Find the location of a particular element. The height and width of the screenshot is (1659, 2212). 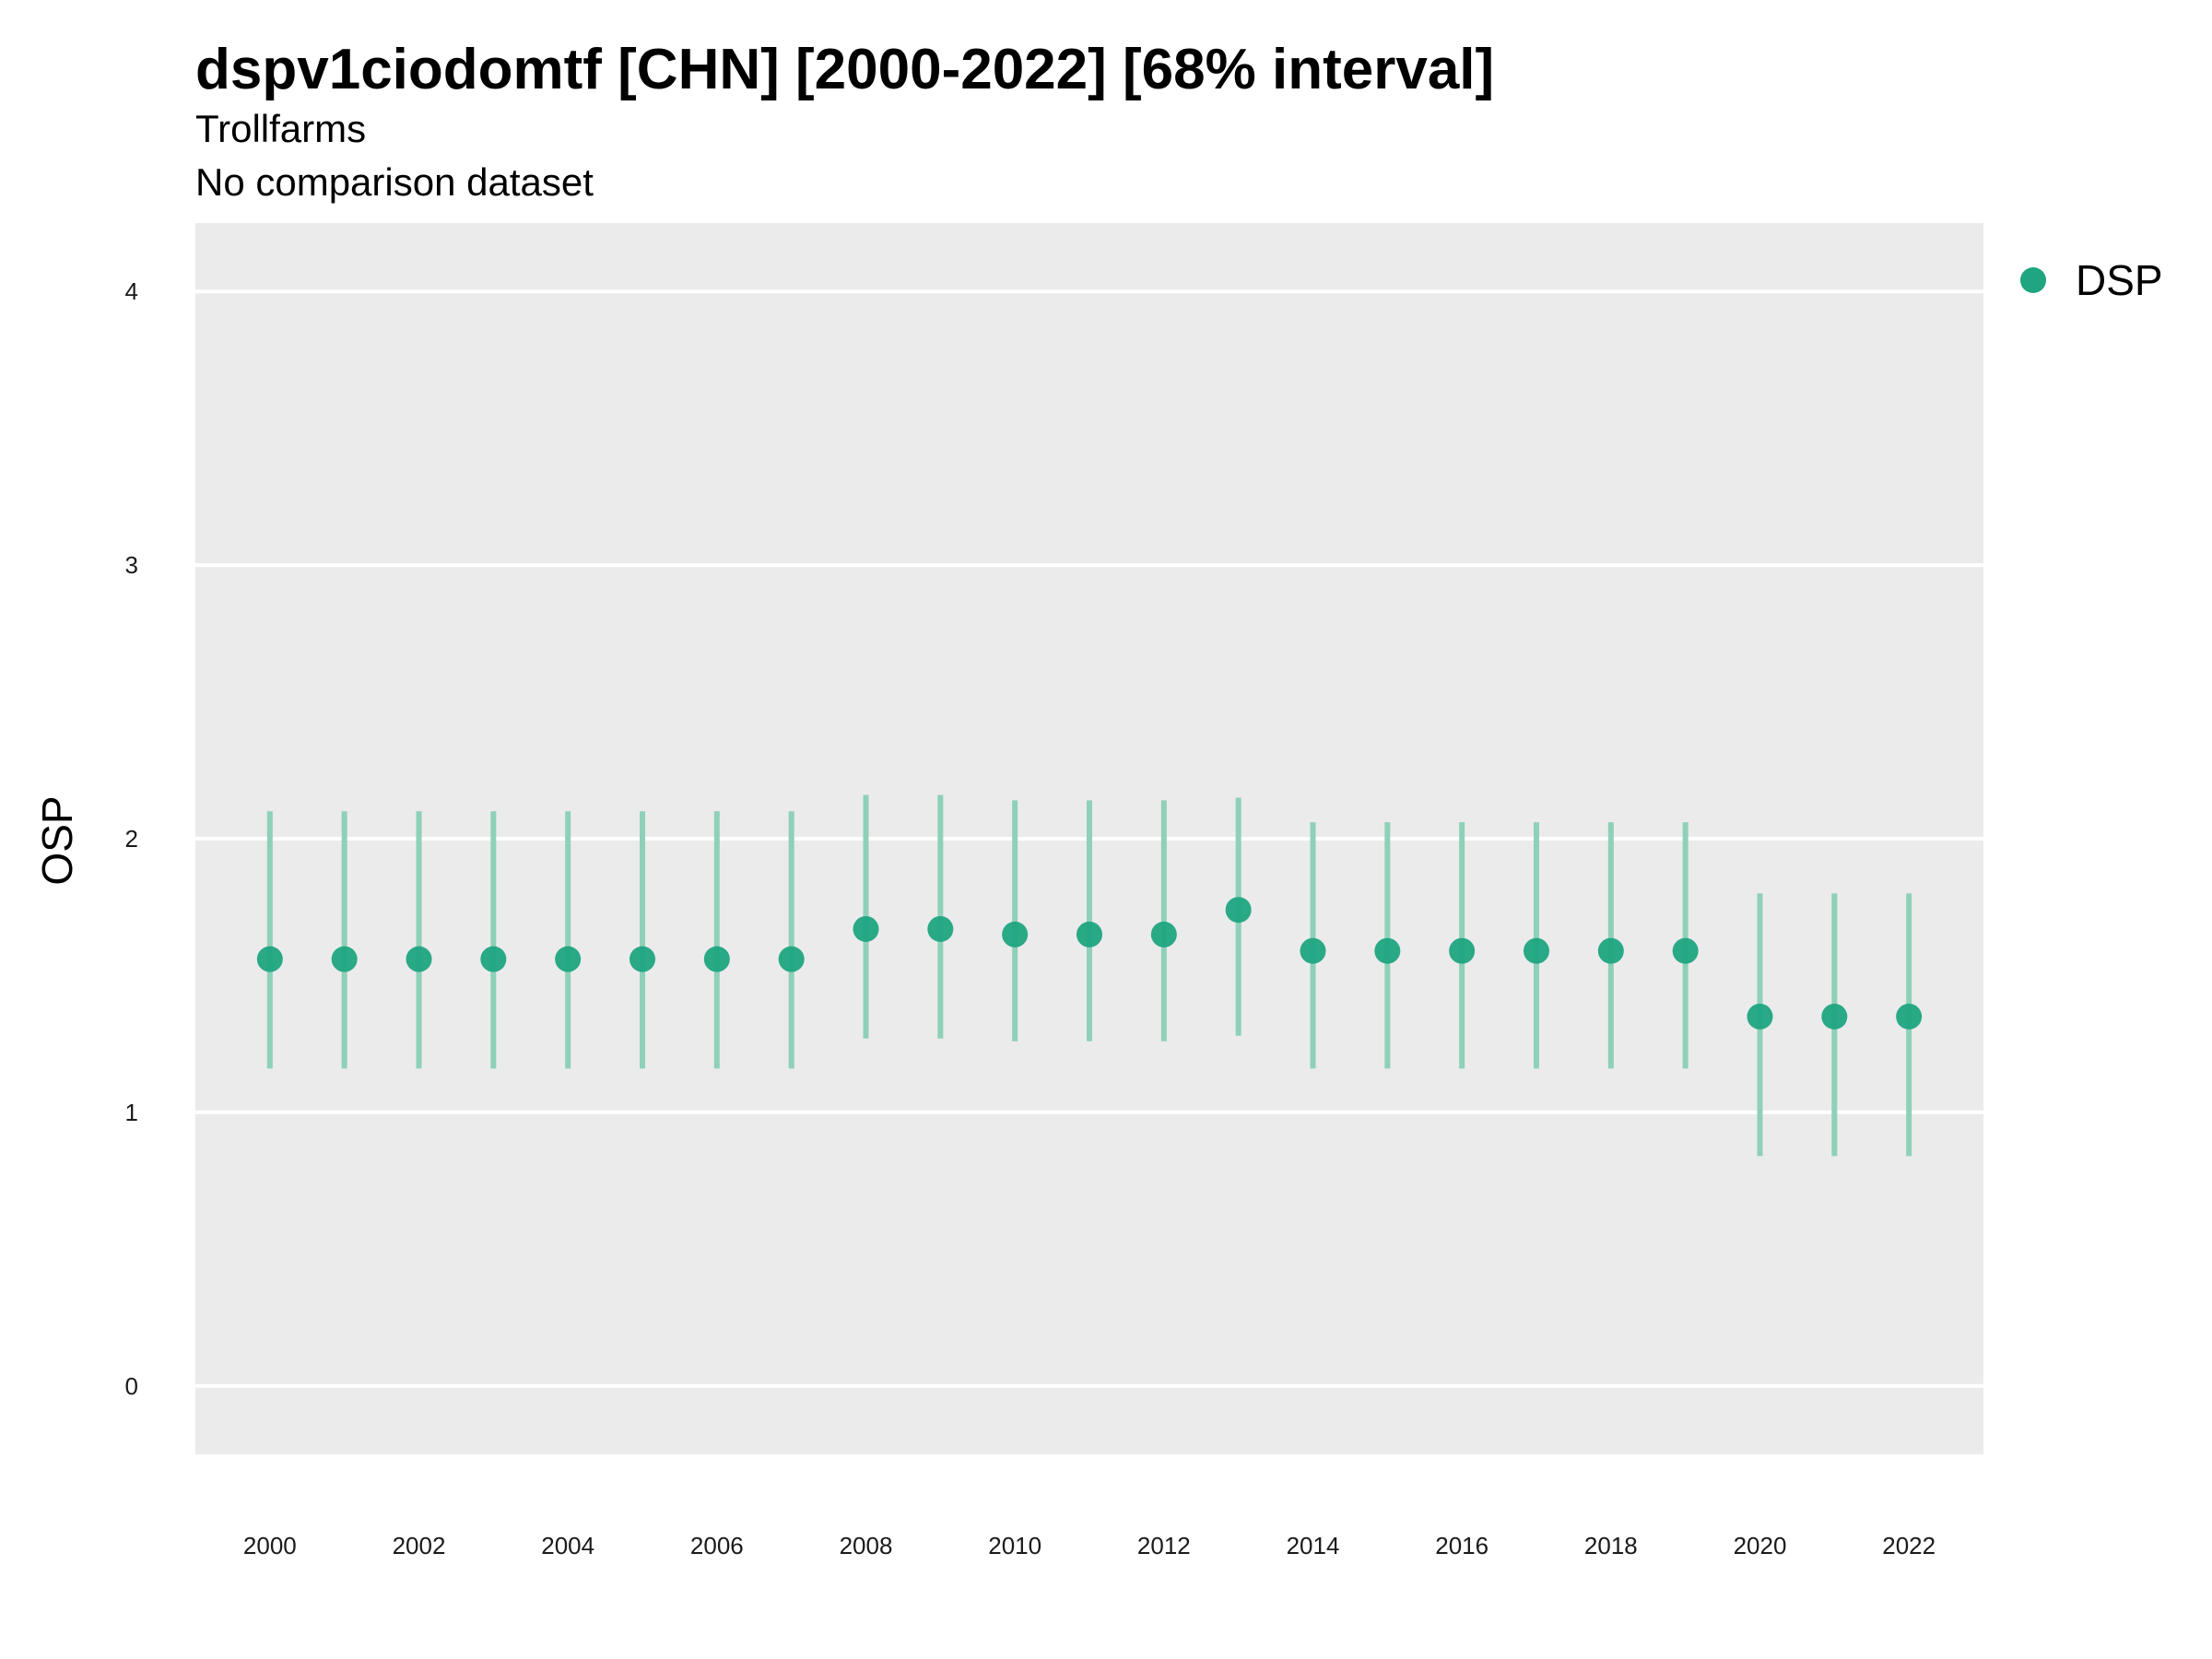

x-tick-label: 2006 is located at coordinates (717, 1545).